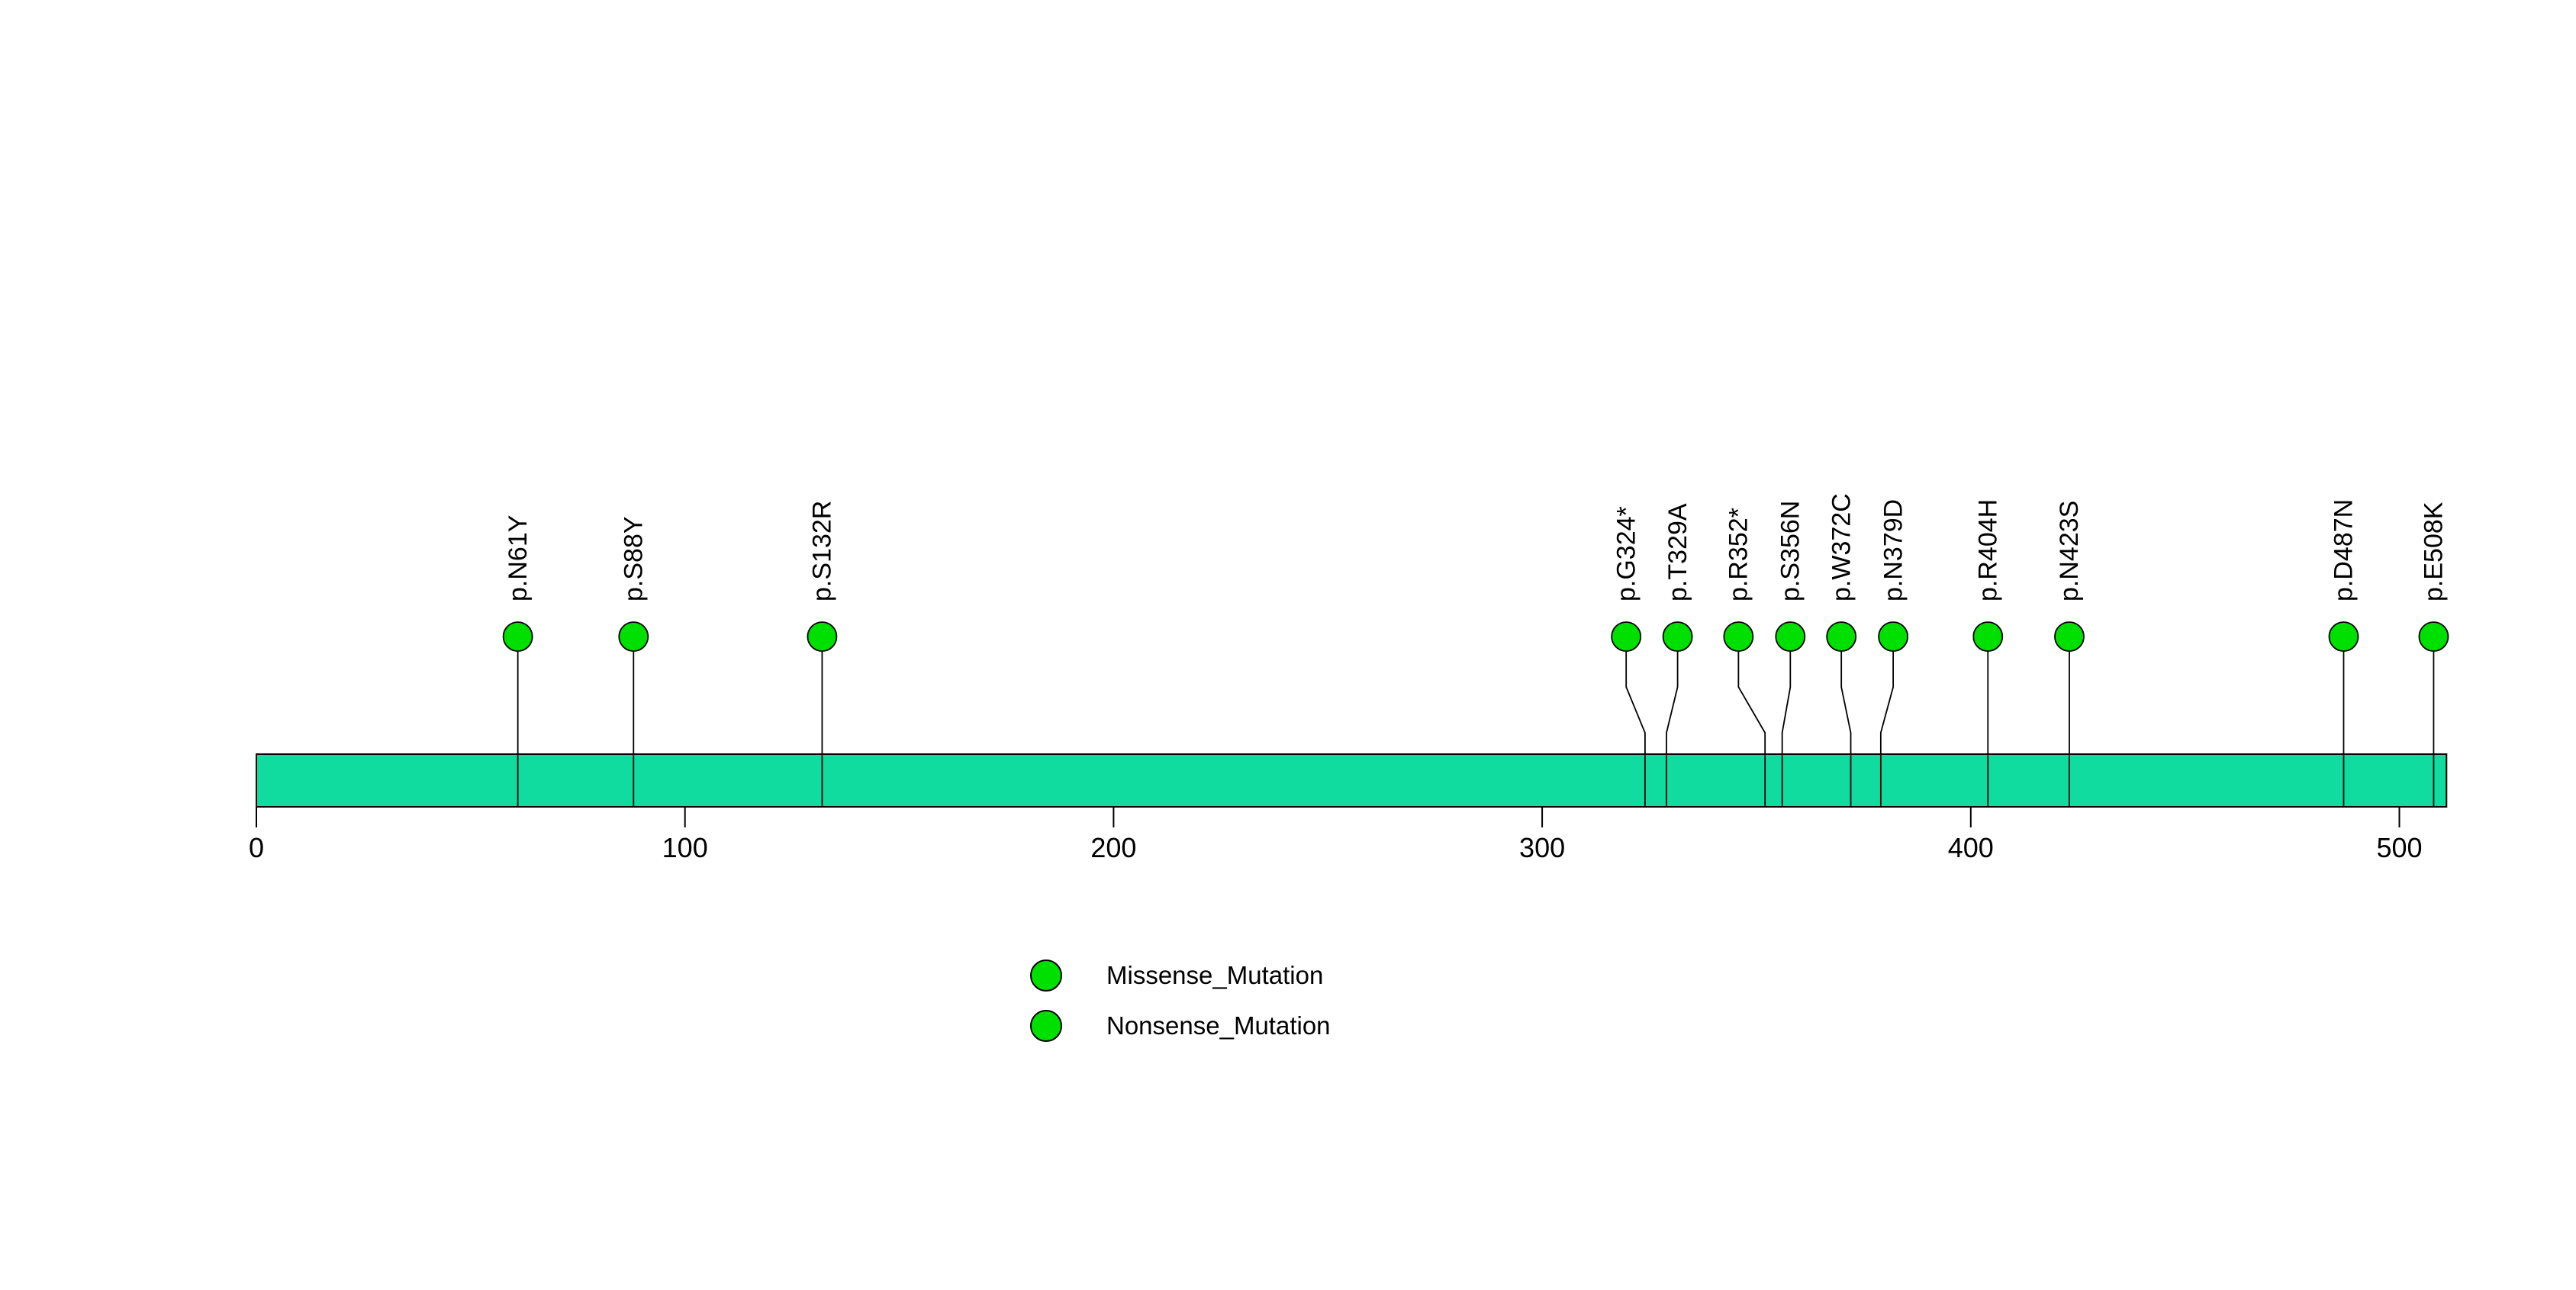 This screenshot has width=2576, height=1290. I want to click on axis-tick-label: 0, so click(256, 847).